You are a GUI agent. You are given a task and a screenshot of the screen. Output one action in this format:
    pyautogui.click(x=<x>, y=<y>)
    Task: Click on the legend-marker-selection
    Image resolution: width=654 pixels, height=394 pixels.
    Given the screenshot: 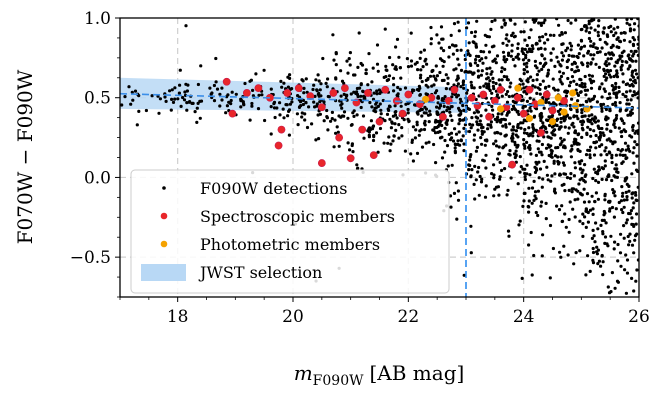 What is the action you would take?
    pyautogui.click(x=163, y=272)
    